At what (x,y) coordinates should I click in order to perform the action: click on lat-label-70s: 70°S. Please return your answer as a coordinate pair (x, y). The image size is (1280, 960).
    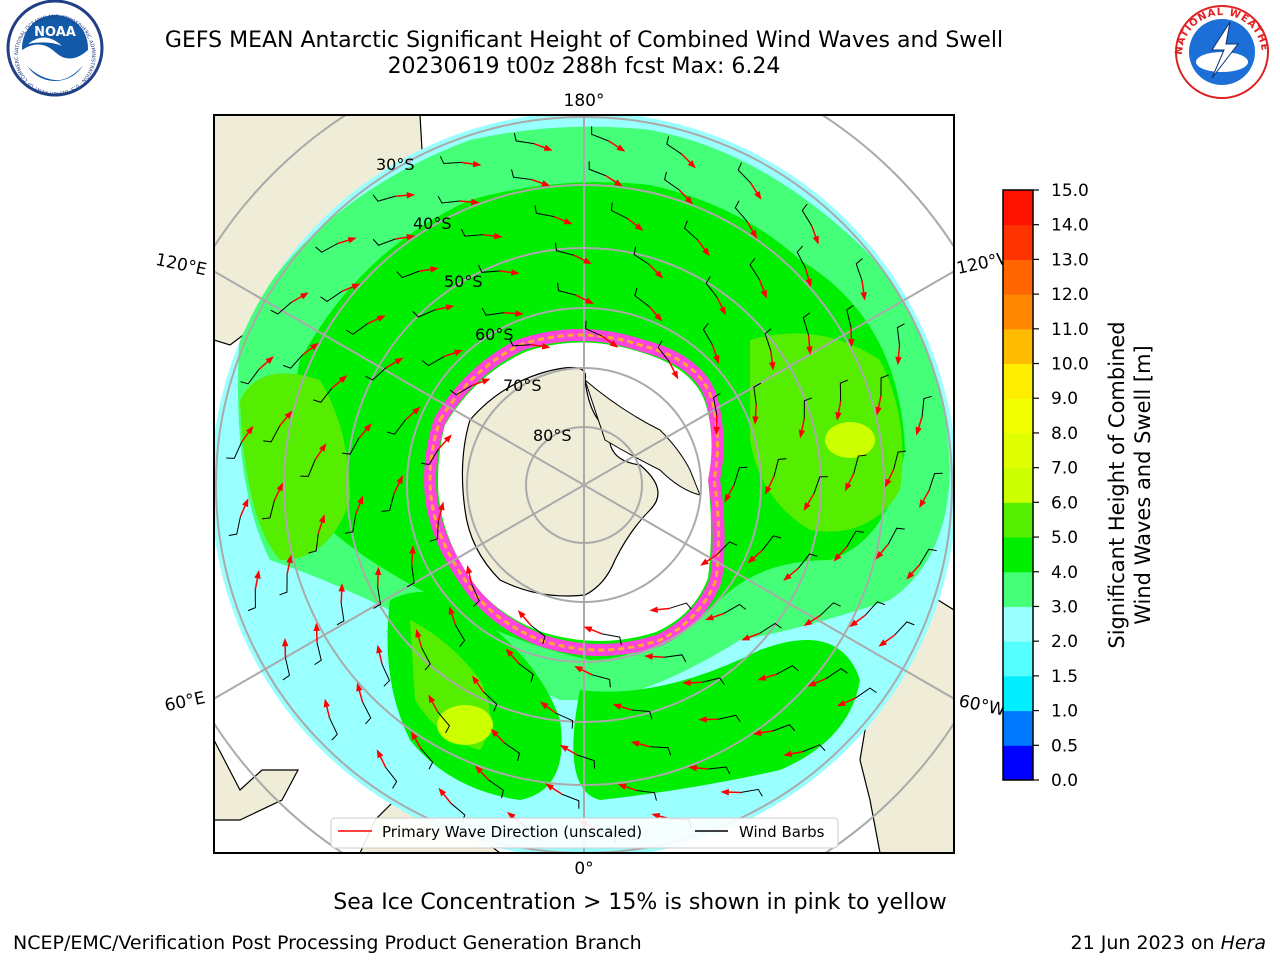
    Looking at the image, I should click on (522, 385).